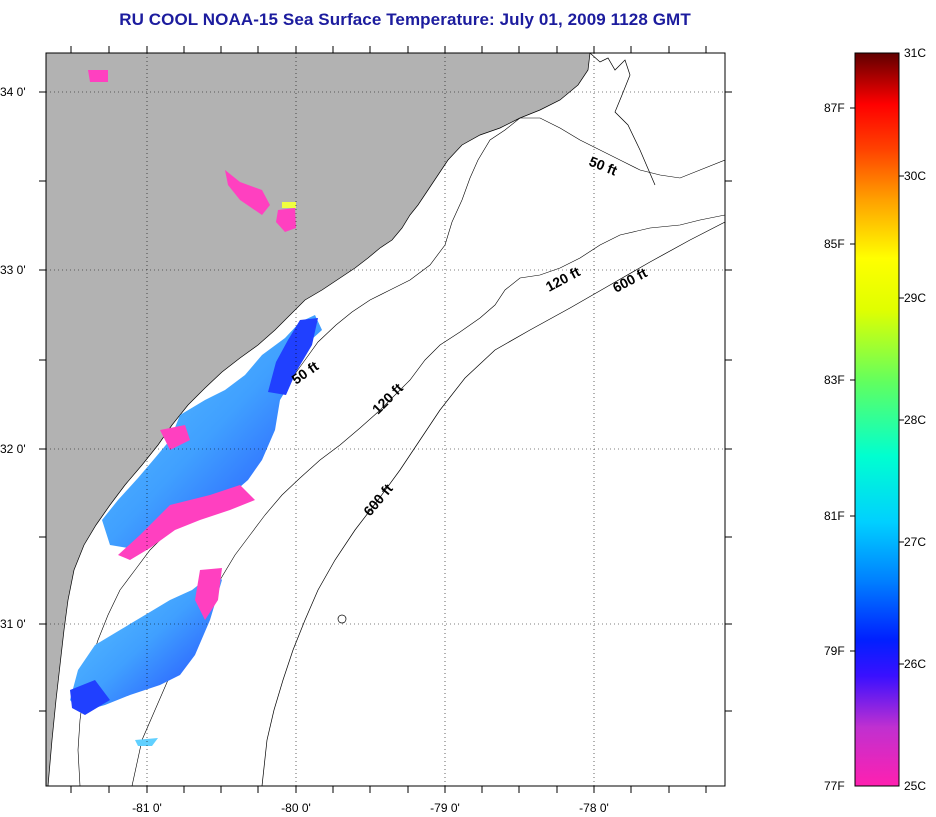  I want to click on colorbar-fahrenheit-label: 85F, so click(834, 244).